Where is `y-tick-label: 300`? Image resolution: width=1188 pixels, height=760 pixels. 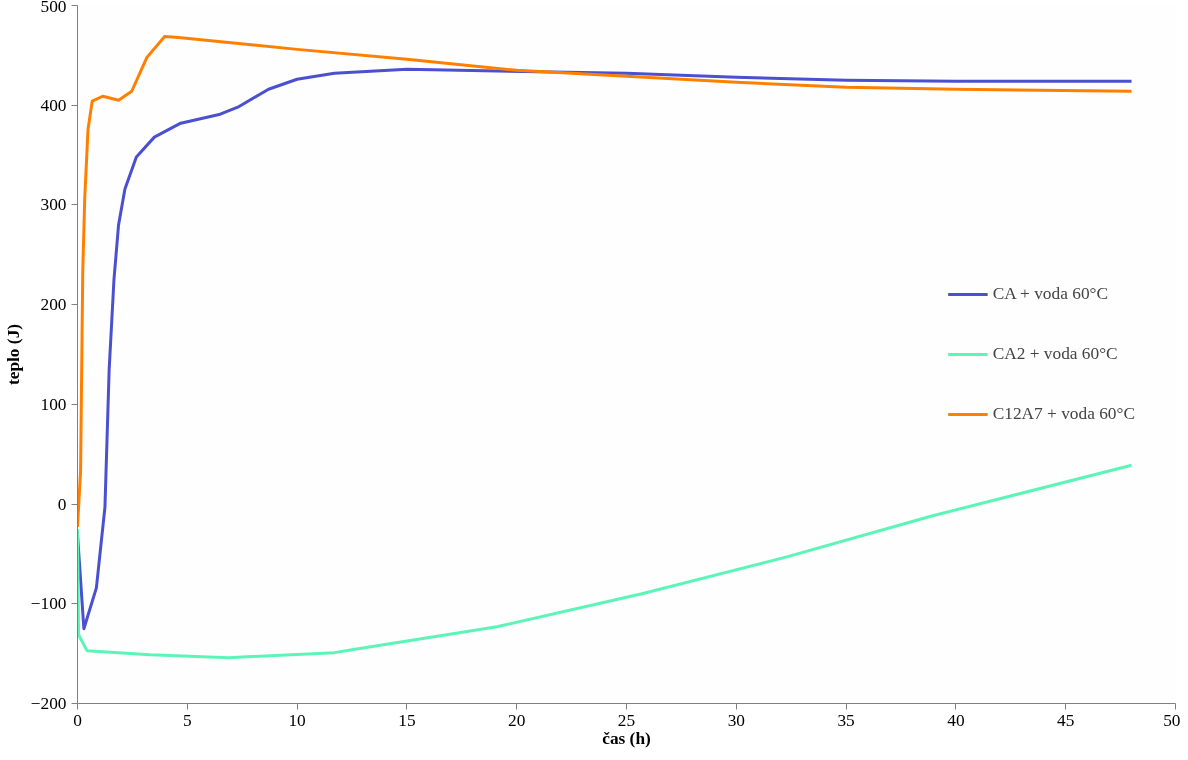
y-tick-label: 300 is located at coordinates (53, 205).